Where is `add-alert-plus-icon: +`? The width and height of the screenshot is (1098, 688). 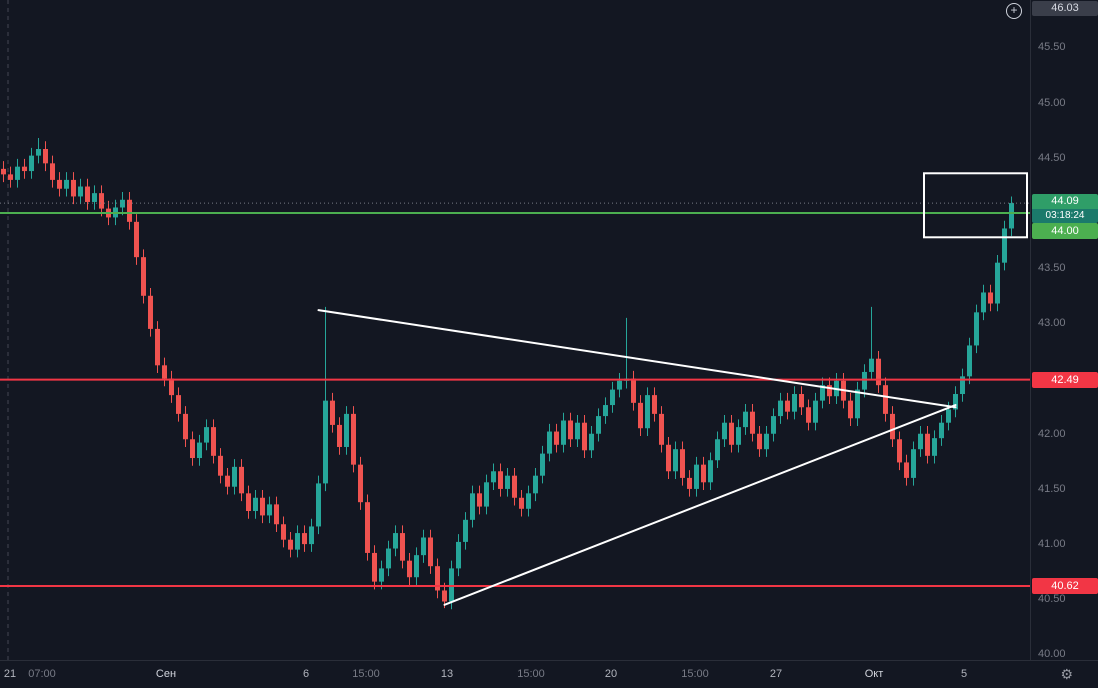 add-alert-plus-icon: + is located at coordinates (1014, 11).